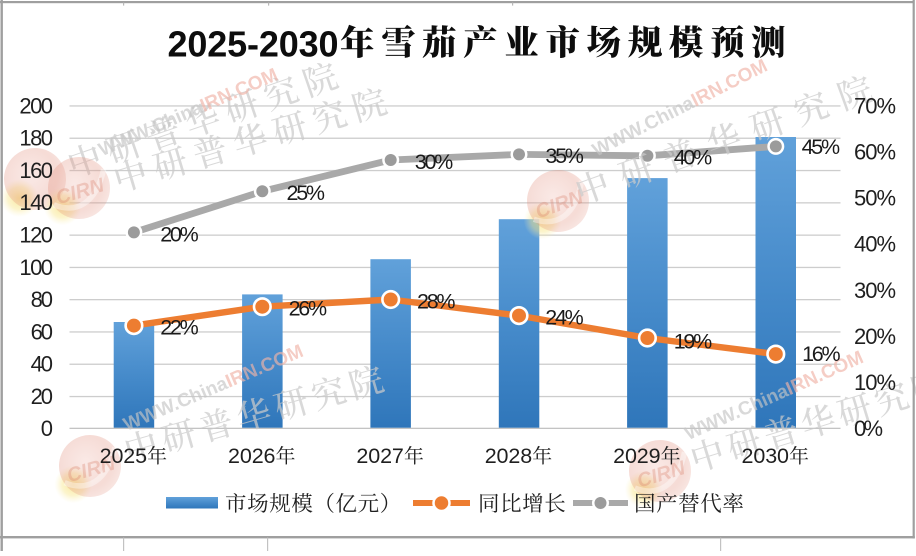 Image resolution: width=916 pixels, height=556 pixels. Describe the element at coordinates (868, 428) in the screenshot. I see `svg-text: 0%` at that location.